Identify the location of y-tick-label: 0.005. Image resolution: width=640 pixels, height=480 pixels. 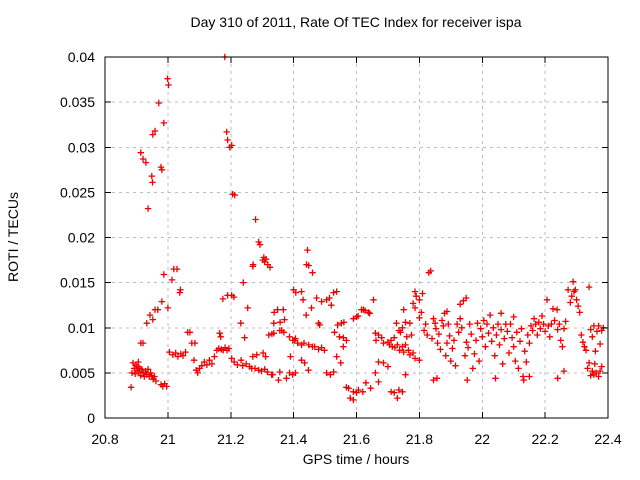
(77, 373).